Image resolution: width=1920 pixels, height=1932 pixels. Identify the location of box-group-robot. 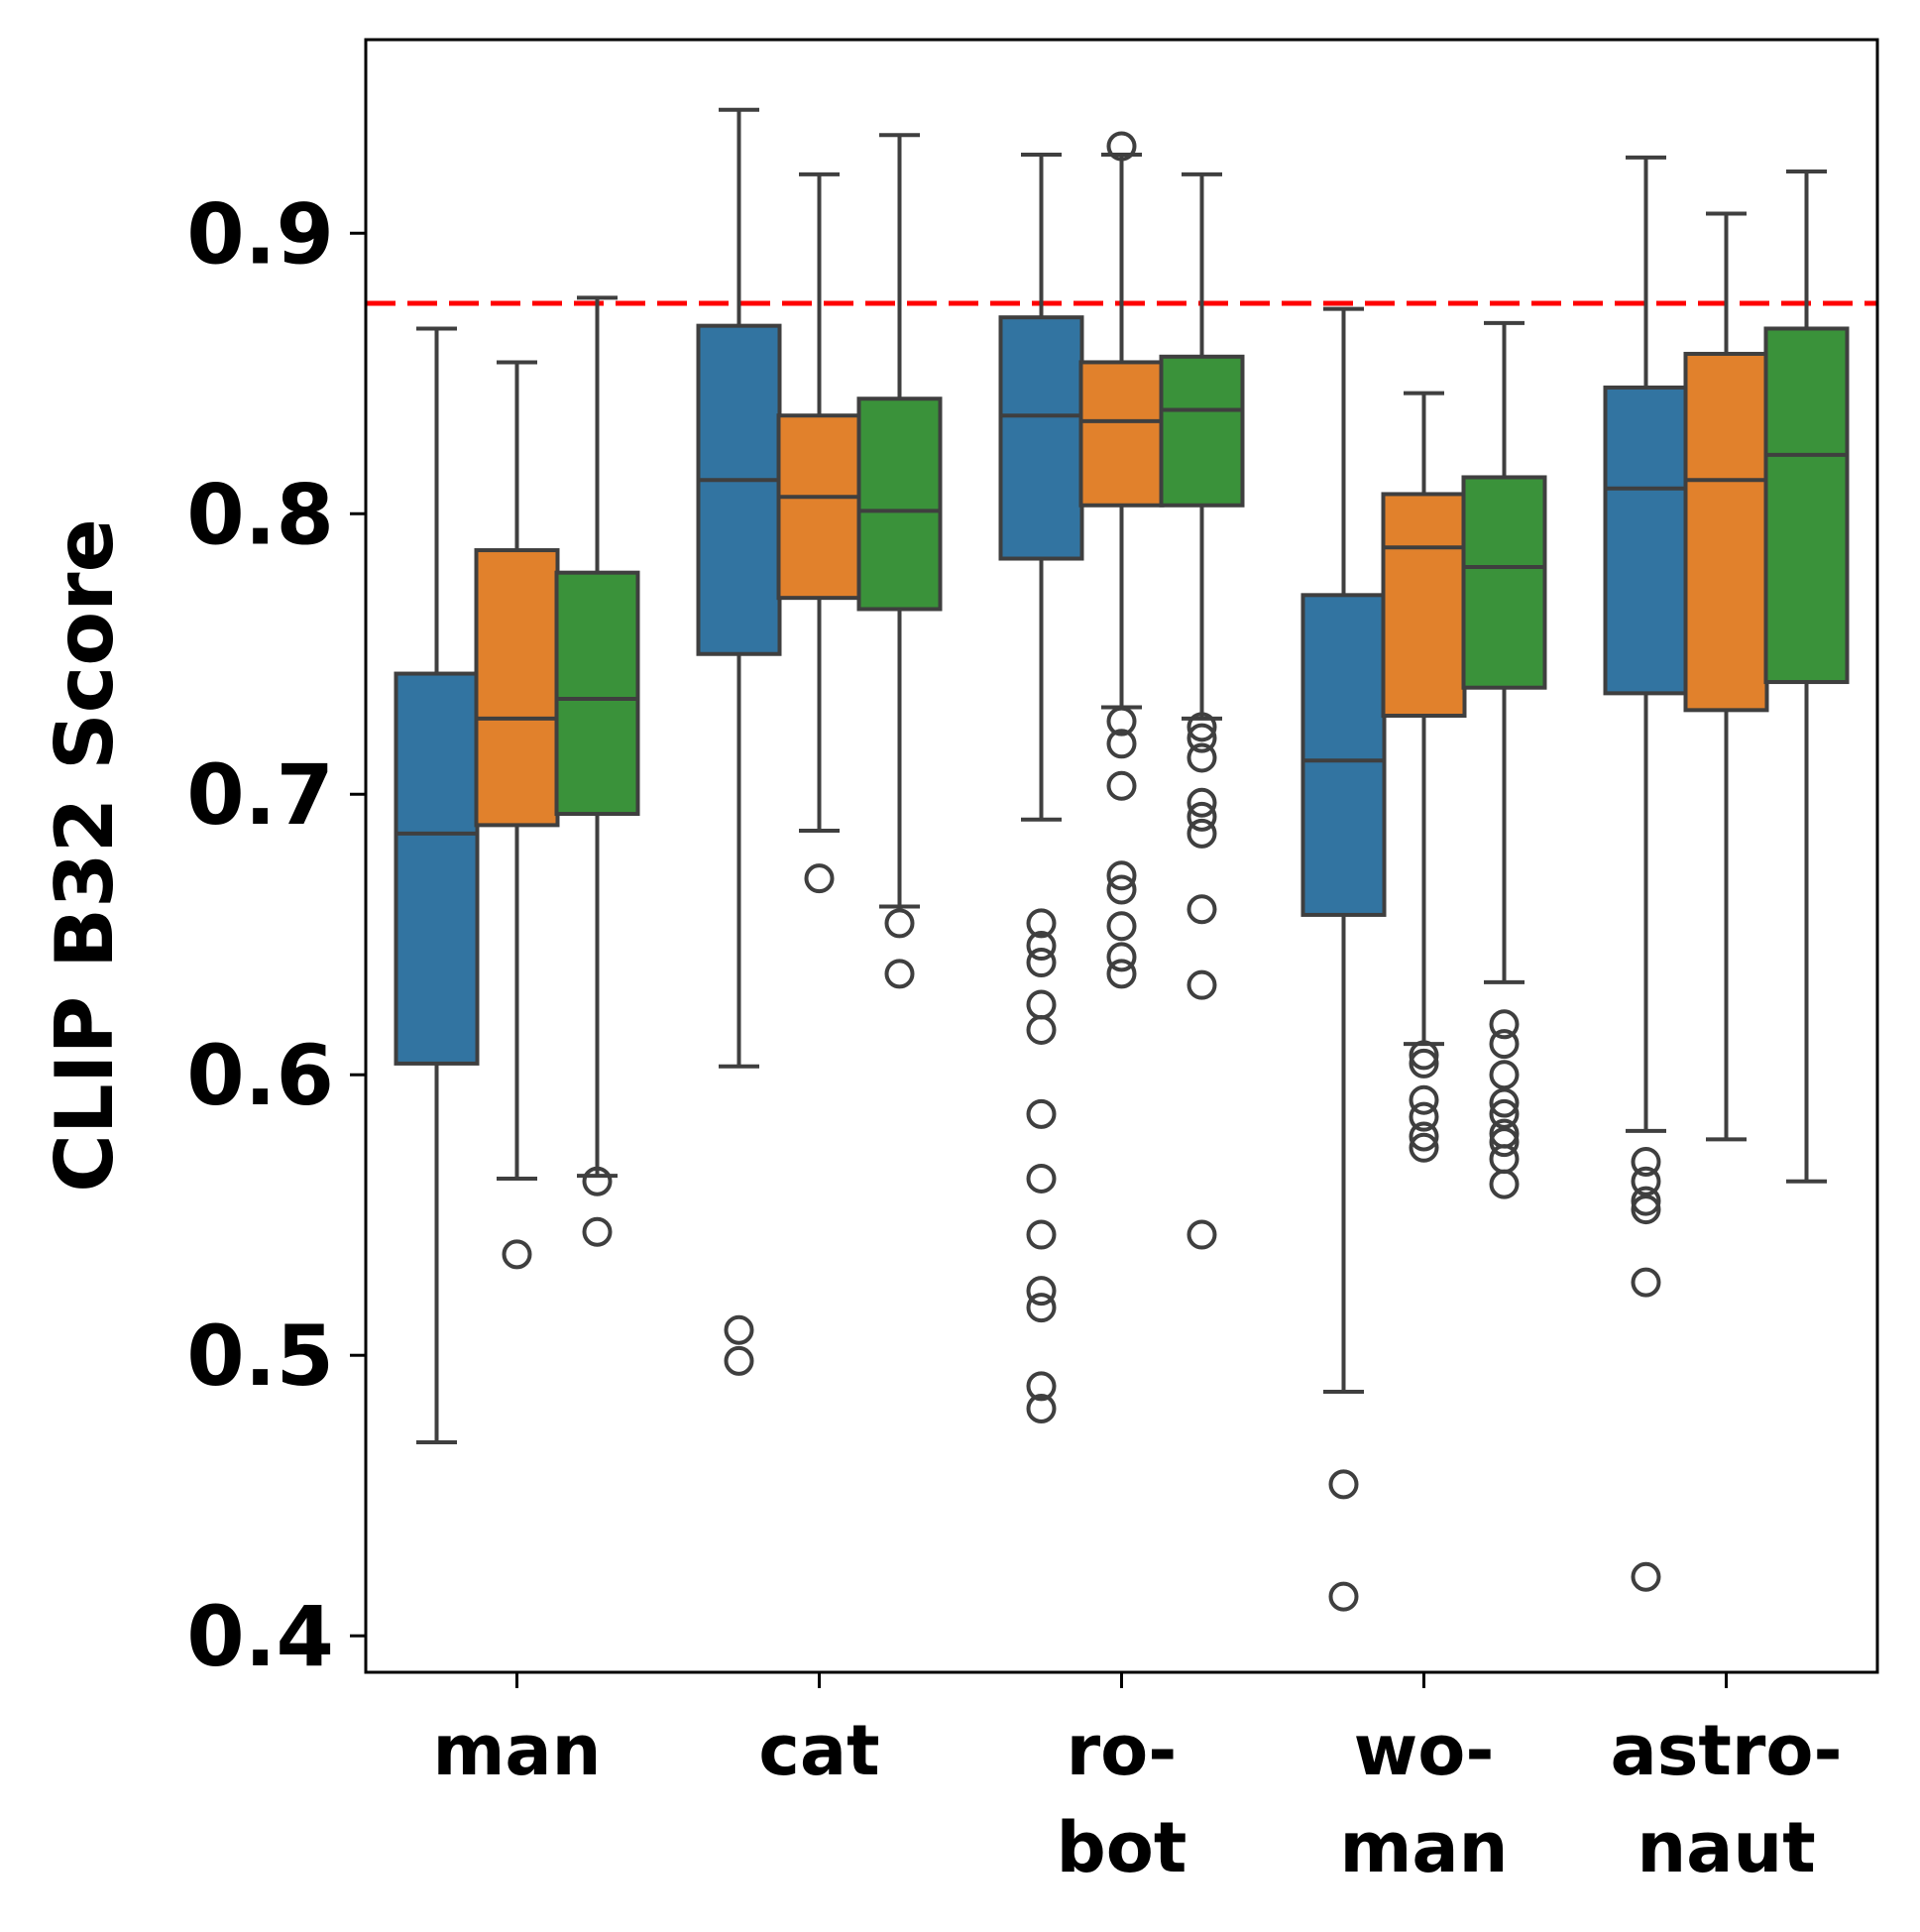
(1121, 777).